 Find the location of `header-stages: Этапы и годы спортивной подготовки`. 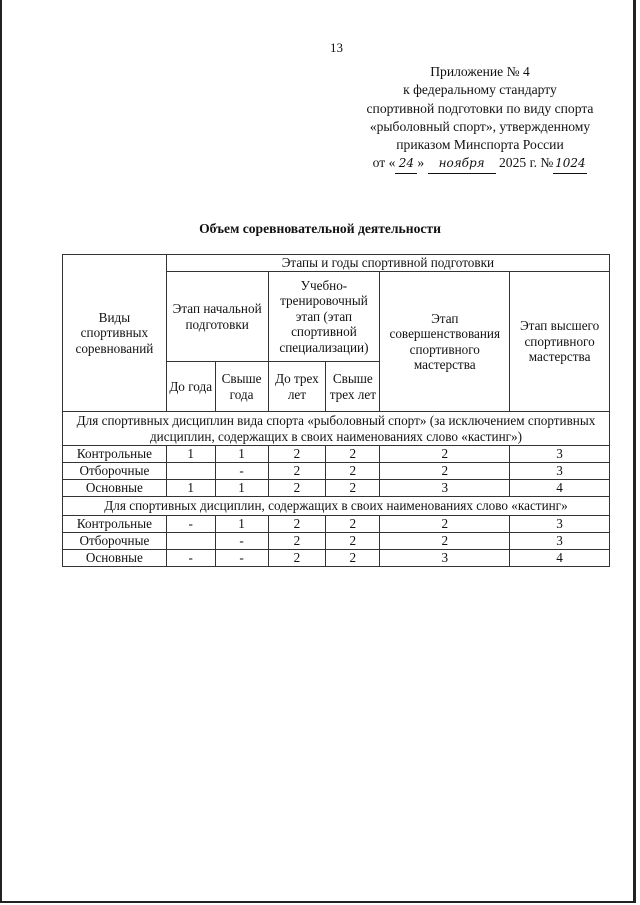

header-stages: Этапы и годы спортивной подготовки is located at coordinates (388, 263).